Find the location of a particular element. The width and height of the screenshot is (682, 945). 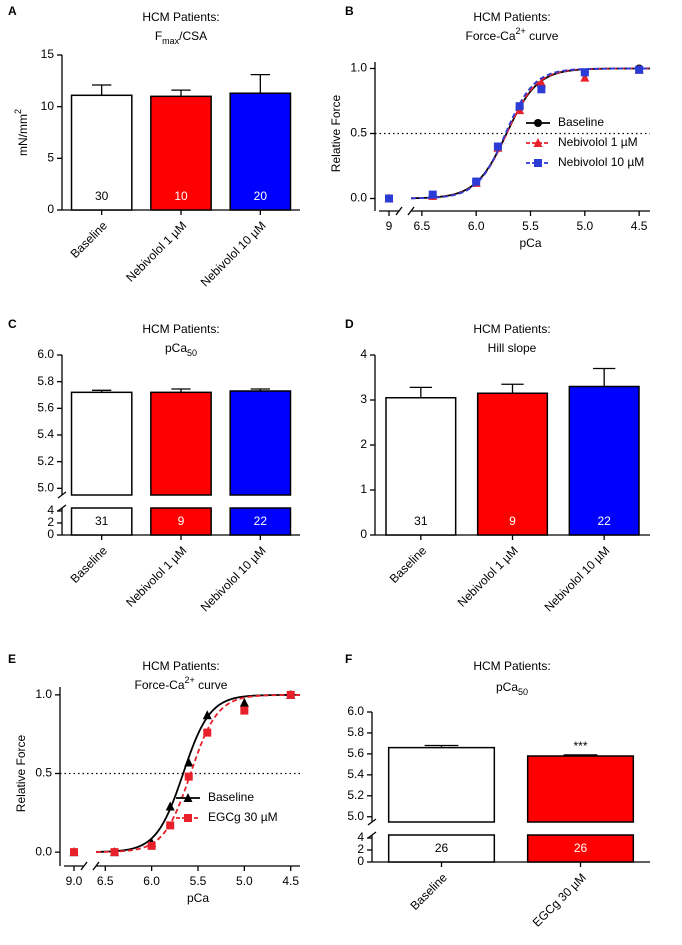

panel-letter: B is located at coordinates (349, 11).